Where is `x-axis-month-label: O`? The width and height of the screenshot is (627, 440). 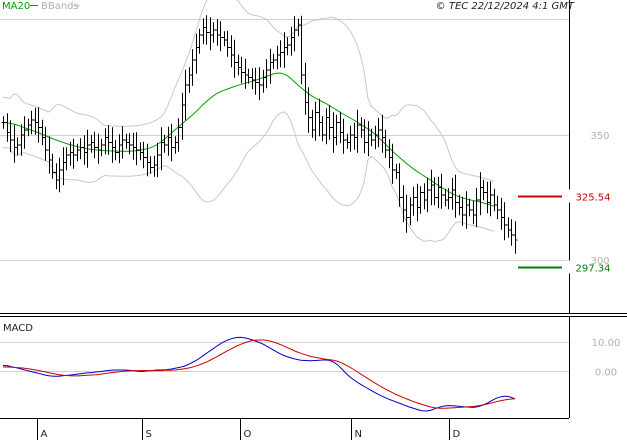
x-axis-month-label: O is located at coordinates (248, 434).